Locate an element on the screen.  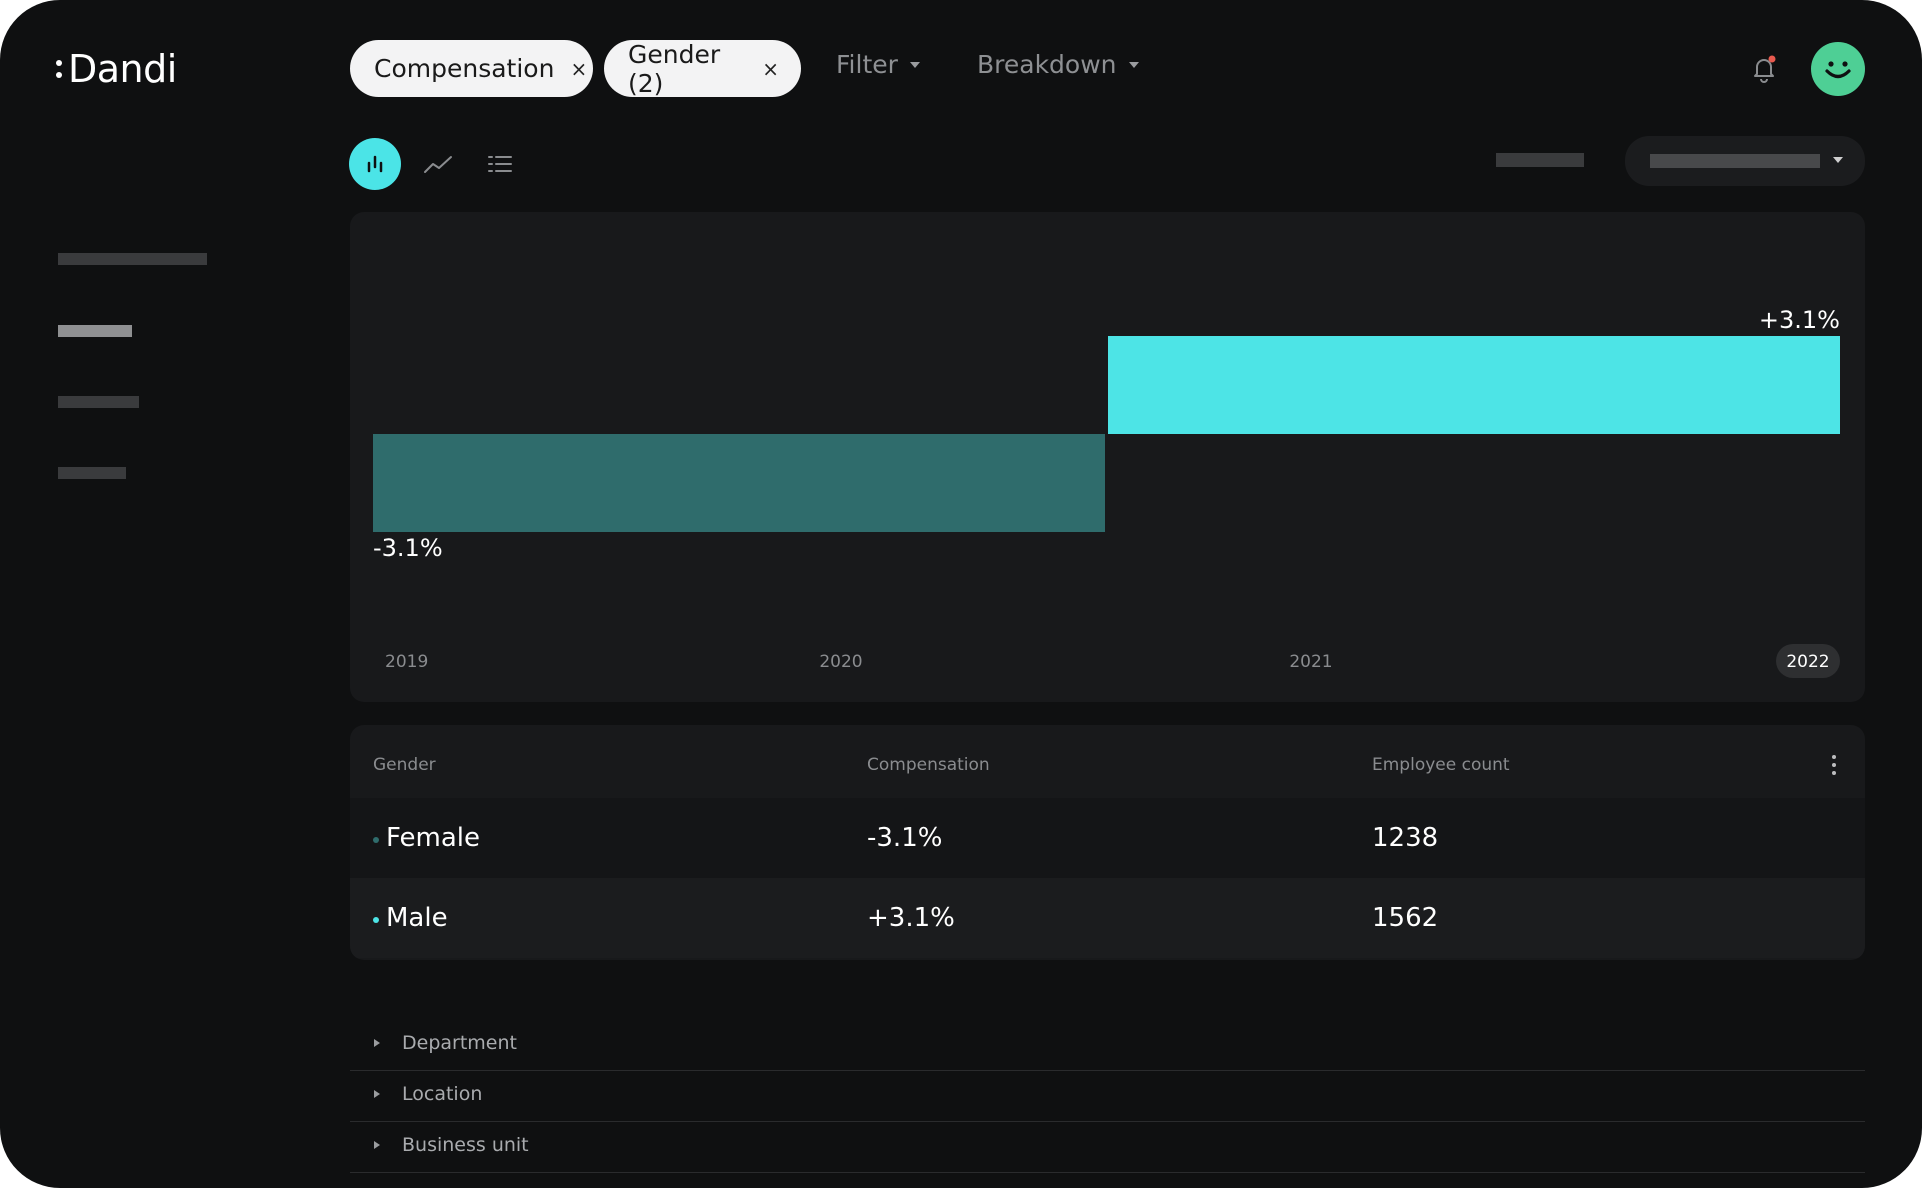
x-tick-2020: 2020 is located at coordinates (840, 662).